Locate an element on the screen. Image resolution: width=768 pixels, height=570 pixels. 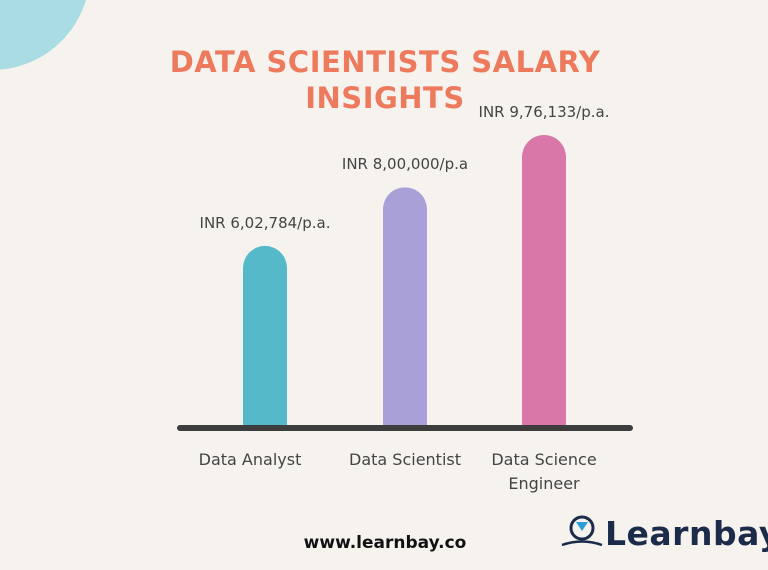
category-label: Data Analyst is located at coordinates (250, 459).